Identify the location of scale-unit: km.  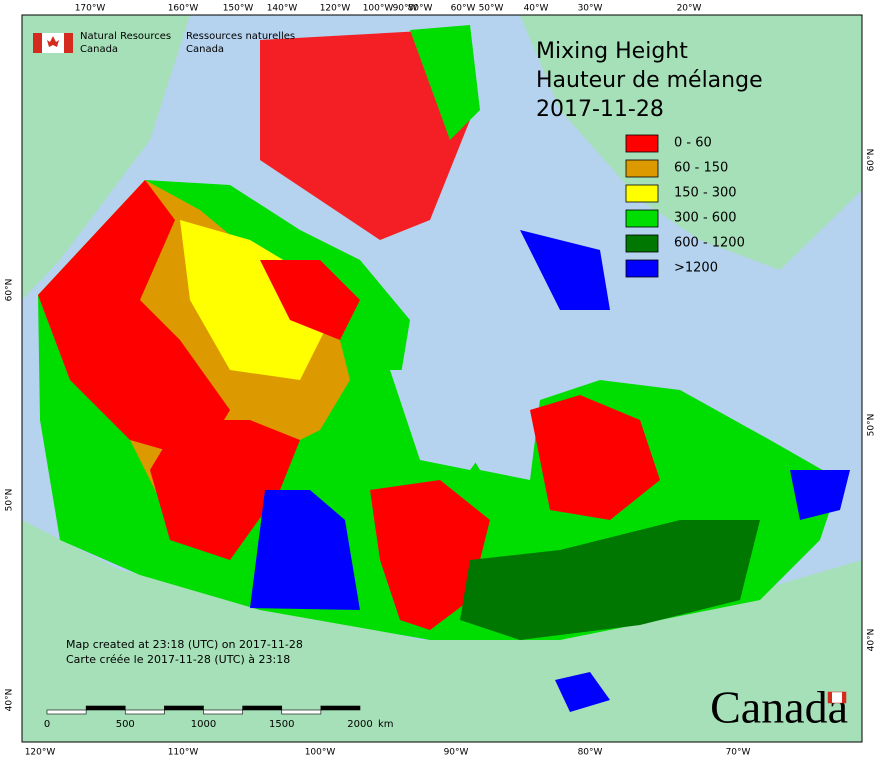
(386, 724).